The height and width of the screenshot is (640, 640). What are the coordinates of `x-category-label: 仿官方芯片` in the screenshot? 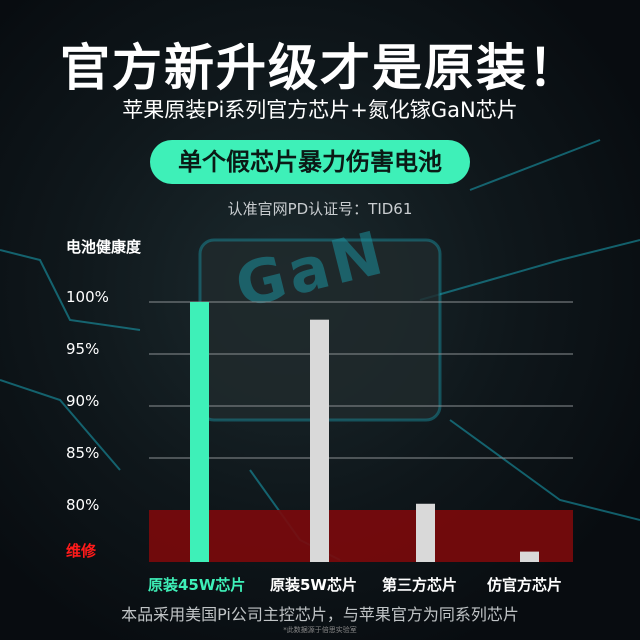 It's located at (525, 585).